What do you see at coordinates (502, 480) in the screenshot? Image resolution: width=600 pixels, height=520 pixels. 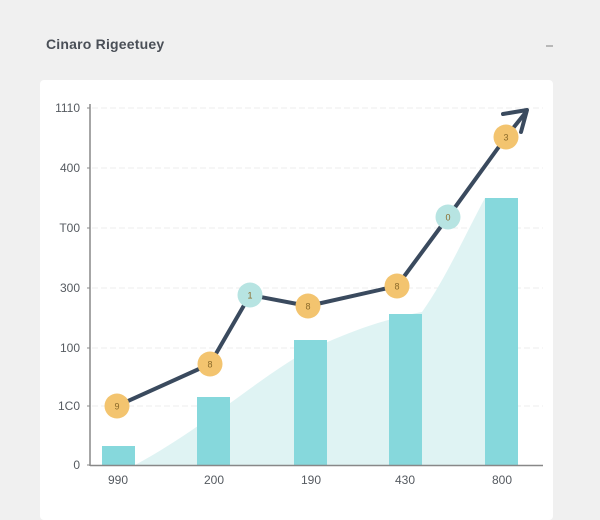 I see `x-tick-label: 800` at bounding box center [502, 480].